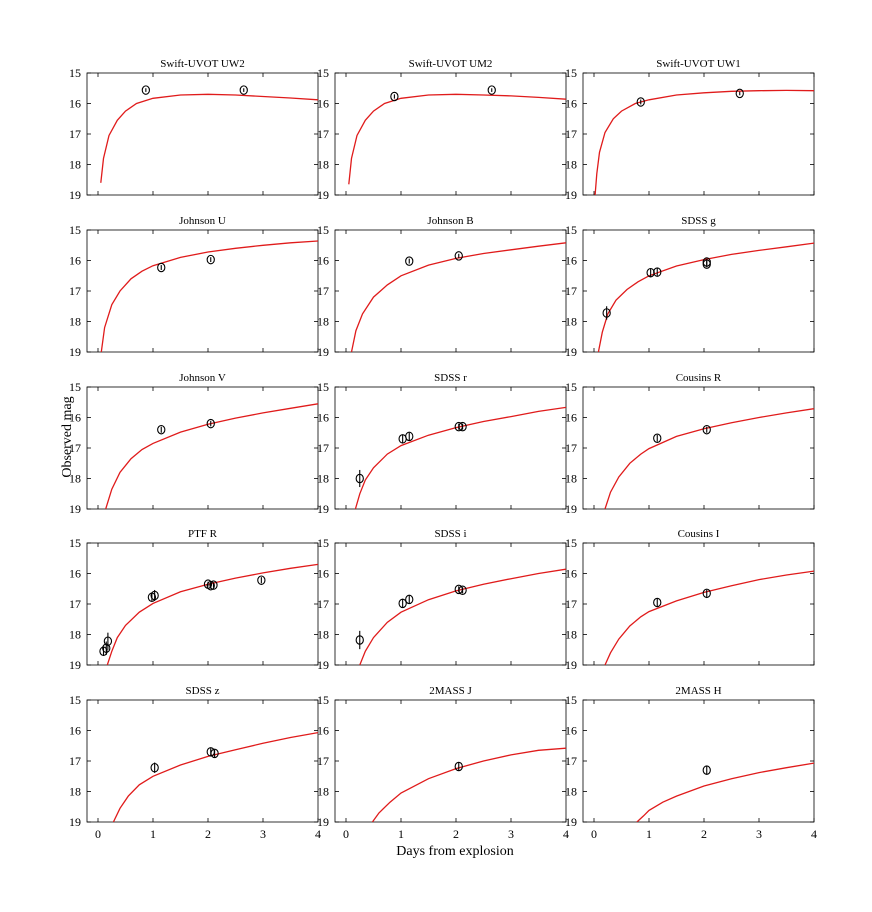 The height and width of the screenshot is (912, 872). Describe the element at coordinates (67, 436) in the screenshot. I see `y-axis-label: Observed mag` at that location.